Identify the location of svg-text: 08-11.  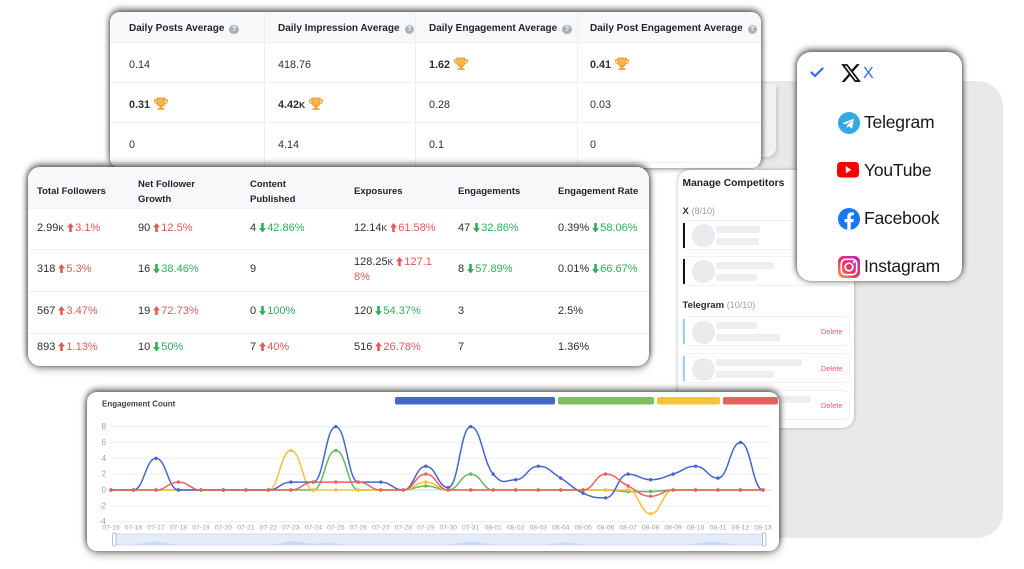
(718, 528).